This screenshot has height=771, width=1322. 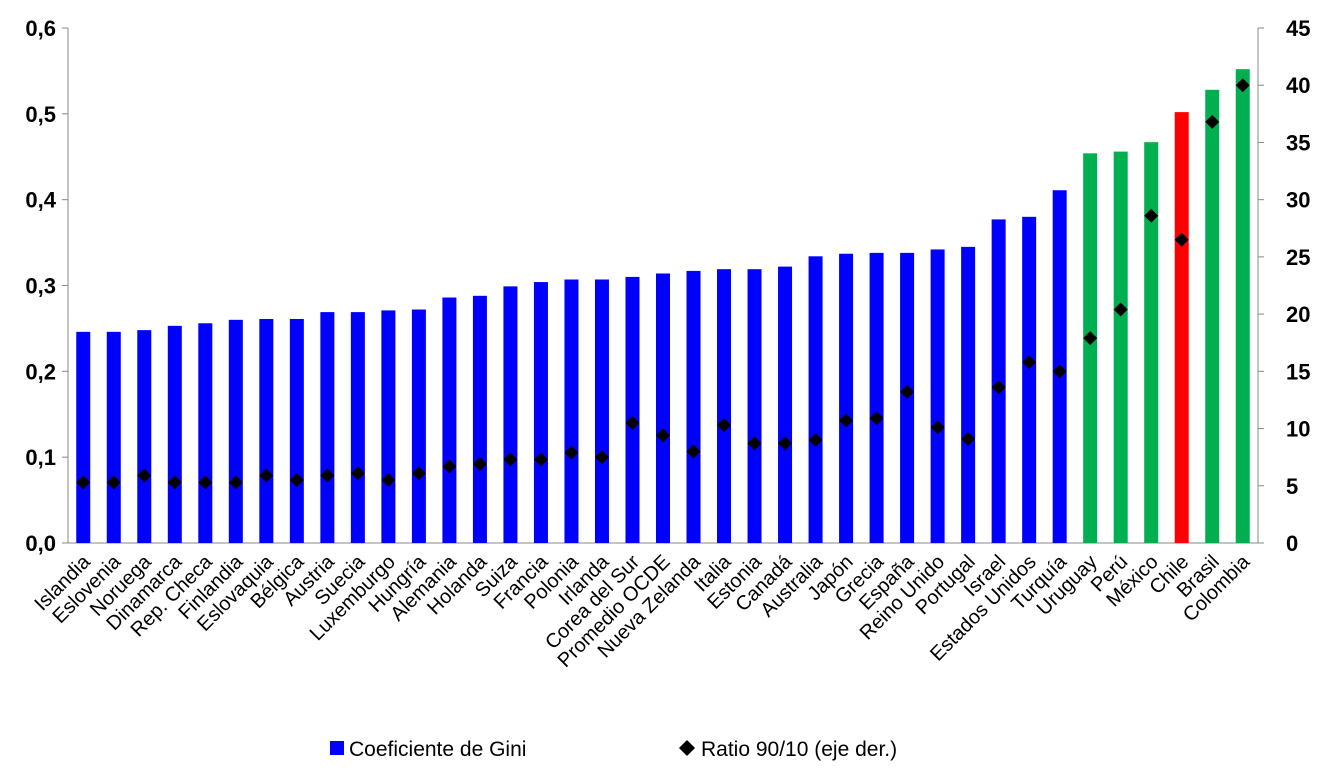 I want to click on right-tick-label: 25, so click(x=1298, y=257).